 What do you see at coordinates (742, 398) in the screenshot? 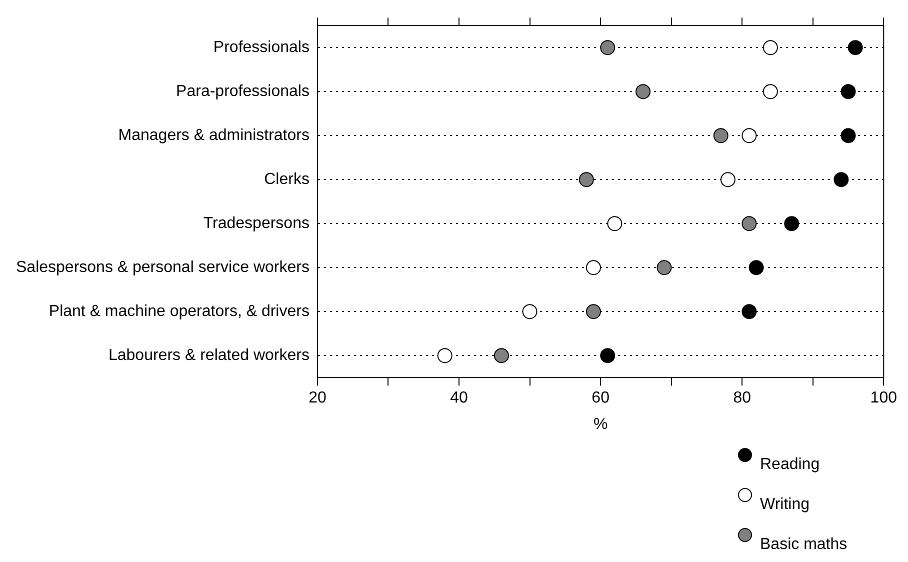
I see `x-tick-label: 80` at bounding box center [742, 398].